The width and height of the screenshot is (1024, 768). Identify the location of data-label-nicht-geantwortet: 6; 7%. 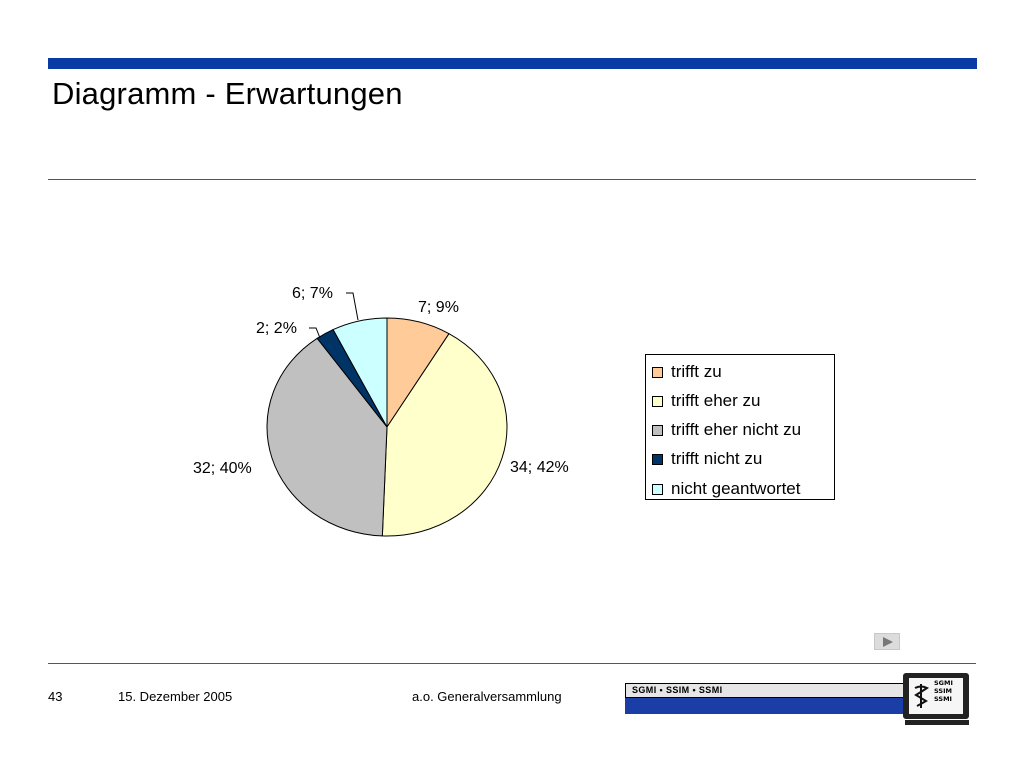
(312, 293).